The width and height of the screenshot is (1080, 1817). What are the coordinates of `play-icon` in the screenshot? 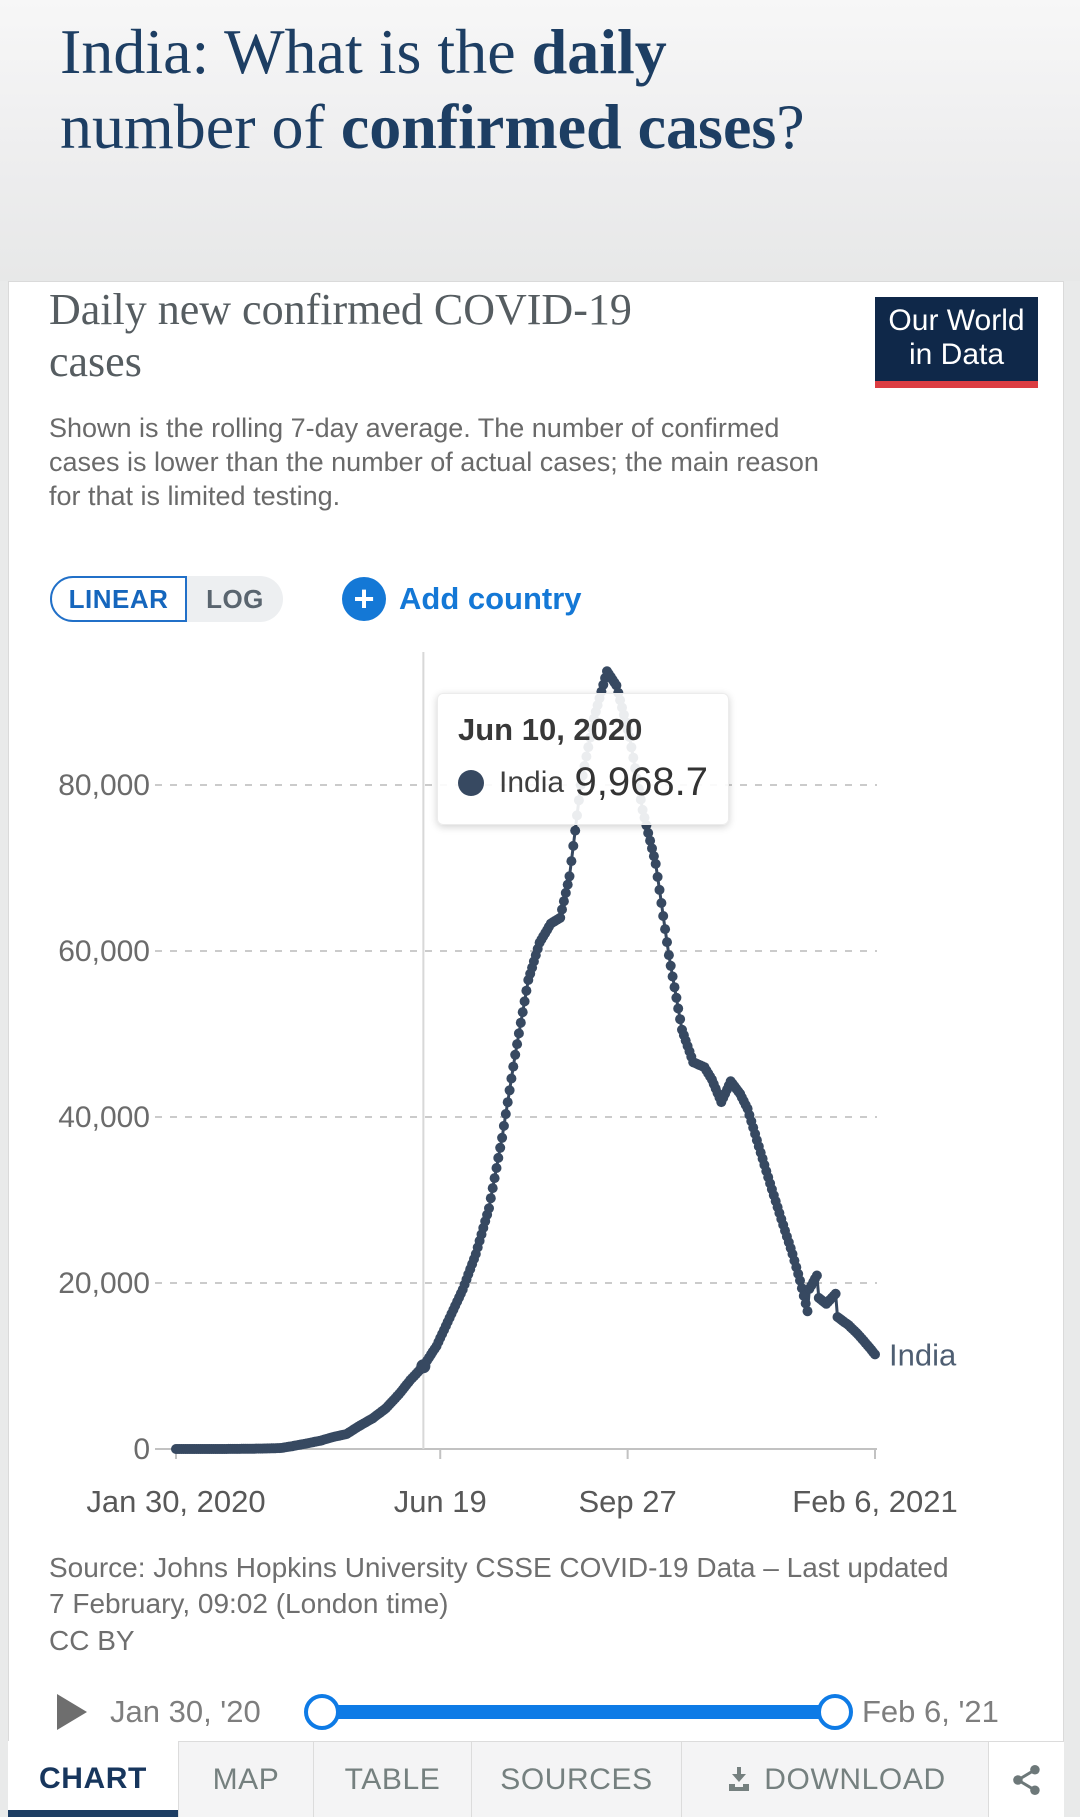 It's located at (72, 1712).